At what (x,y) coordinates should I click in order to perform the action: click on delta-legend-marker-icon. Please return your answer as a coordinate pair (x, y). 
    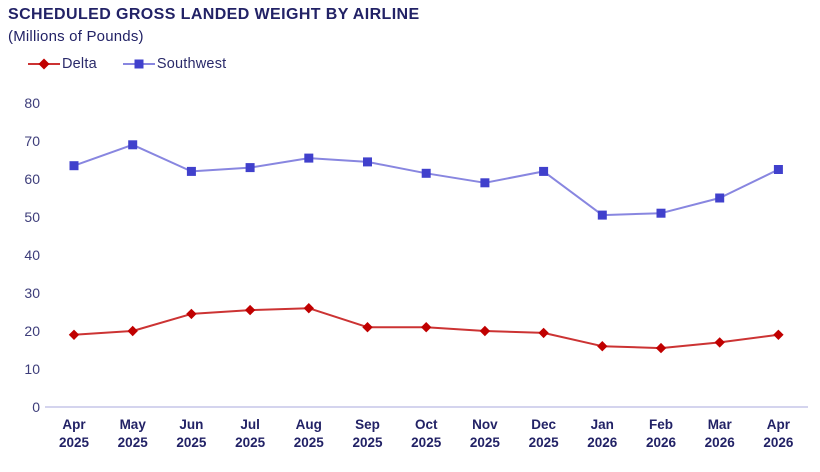
    Looking at the image, I should click on (44, 64).